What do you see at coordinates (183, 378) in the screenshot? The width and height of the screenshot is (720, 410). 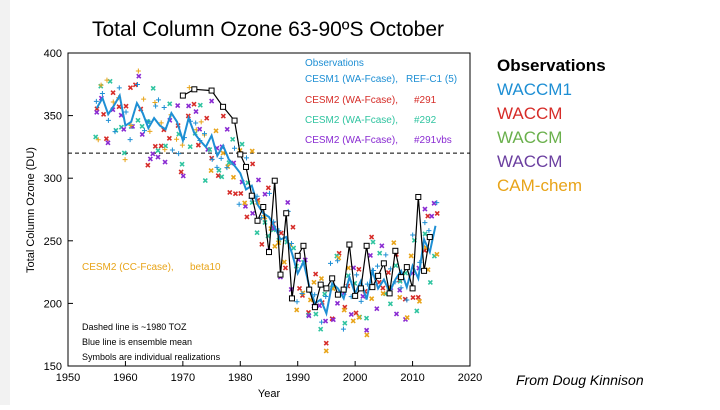 I see `x-tick-label: 1970` at bounding box center [183, 378].